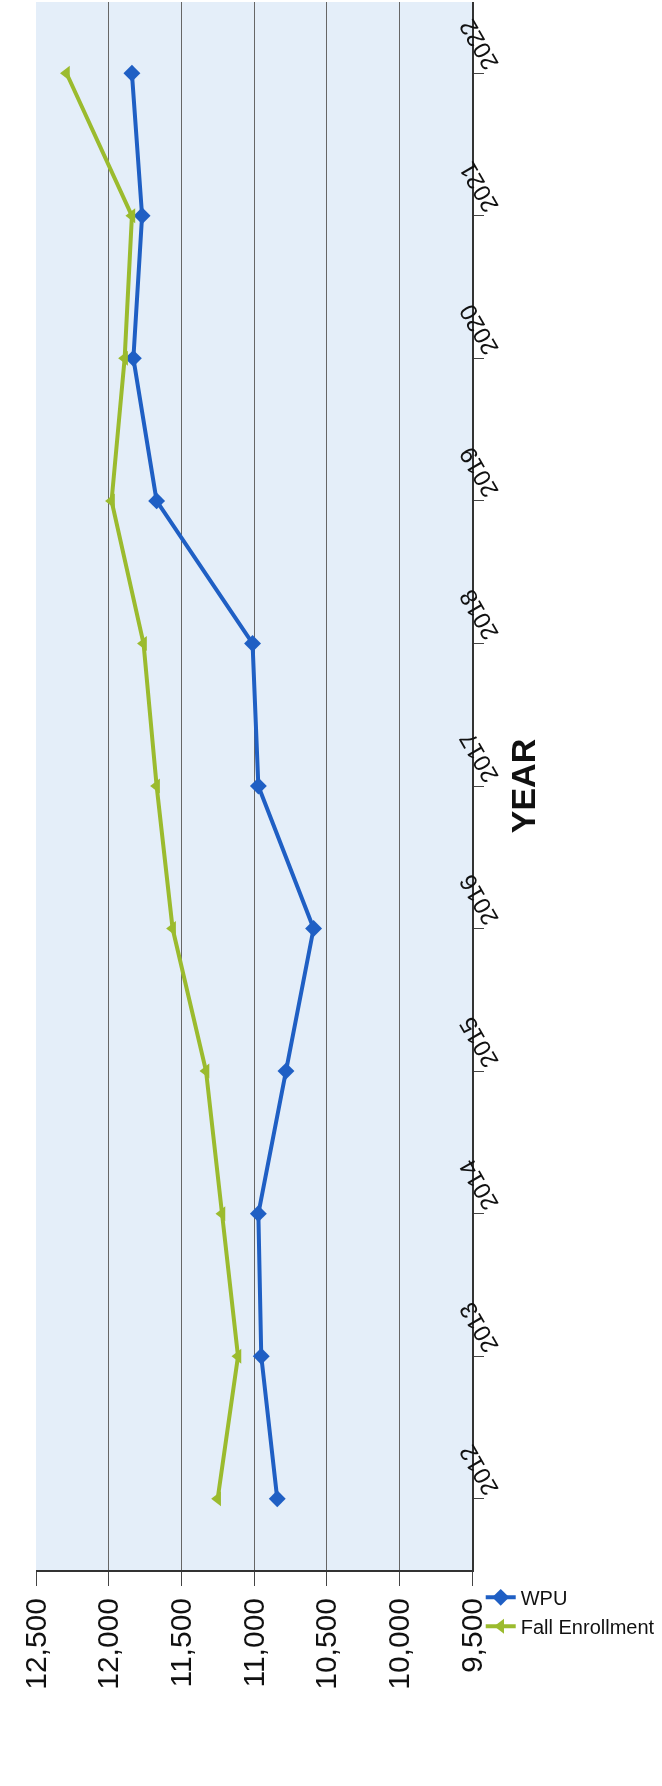  Describe the element at coordinates (181, 1643) in the screenshot. I see `x-tick-label: 11,500` at that location.